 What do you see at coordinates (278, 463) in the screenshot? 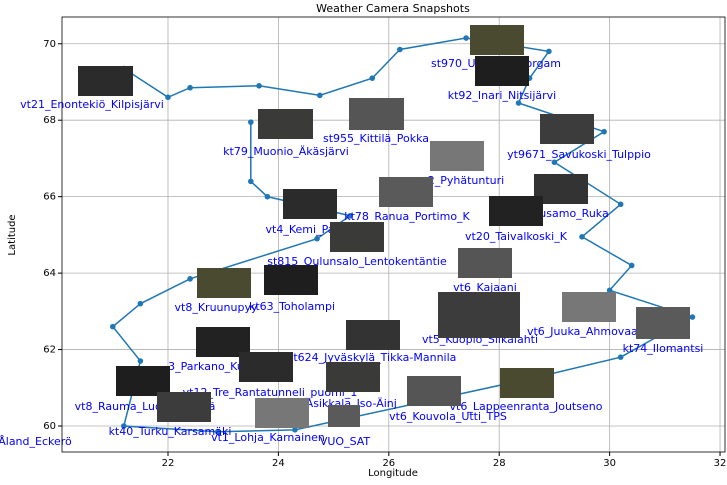
I see `x-tick-label: 24` at bounding box center [278, 463].